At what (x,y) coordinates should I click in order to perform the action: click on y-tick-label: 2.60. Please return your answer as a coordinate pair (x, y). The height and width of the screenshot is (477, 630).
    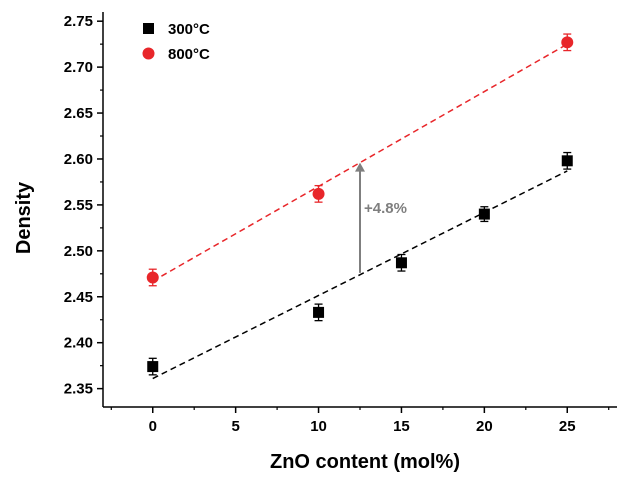
    Looking at the image, I should click on (78, 159).